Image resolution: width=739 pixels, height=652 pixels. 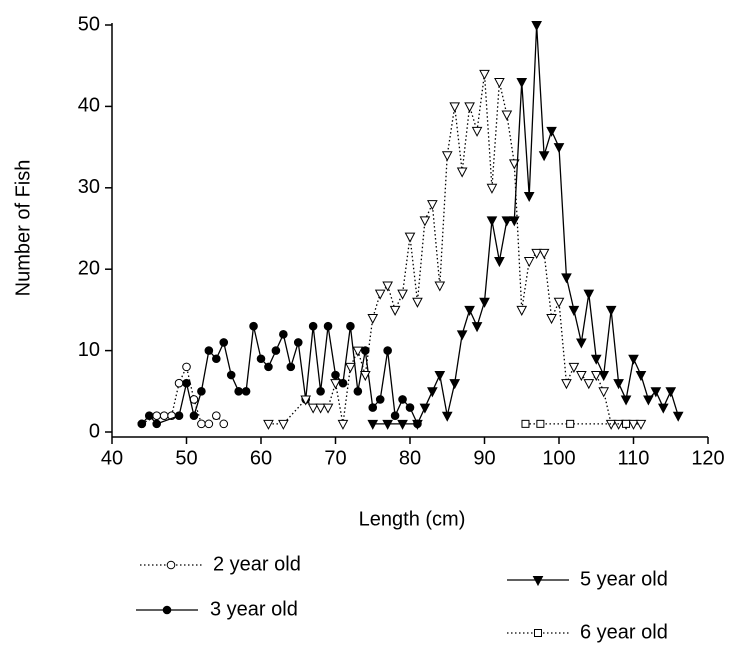 I want to click on y-tick-label: 30, so click(x=89, y=187).